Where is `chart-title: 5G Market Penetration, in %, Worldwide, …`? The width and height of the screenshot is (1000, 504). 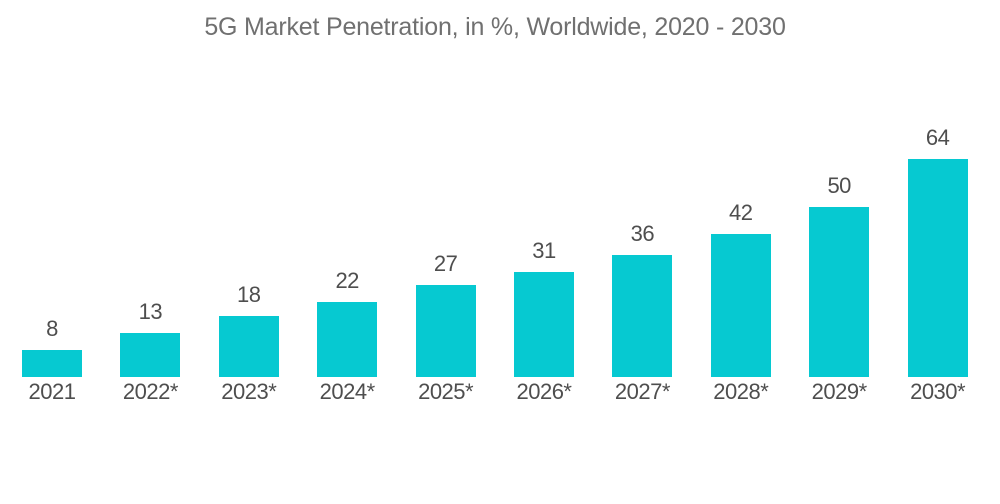 chart-title: 5G Market Penetration, in %, Worldwide, … is located at coordinates (495, 27).